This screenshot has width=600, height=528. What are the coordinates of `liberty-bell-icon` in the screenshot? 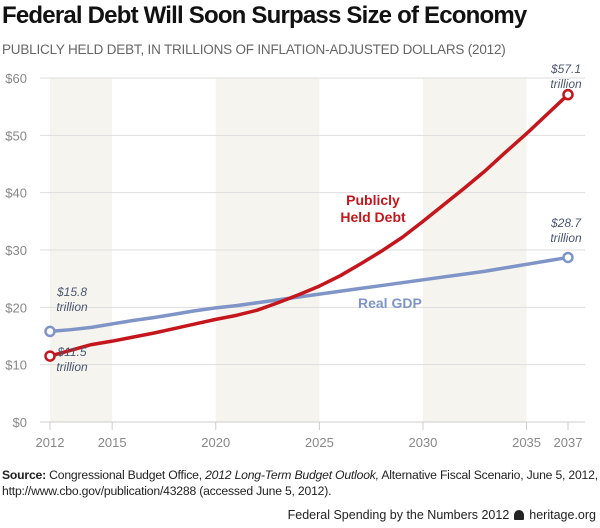 It's located at (519, 515).